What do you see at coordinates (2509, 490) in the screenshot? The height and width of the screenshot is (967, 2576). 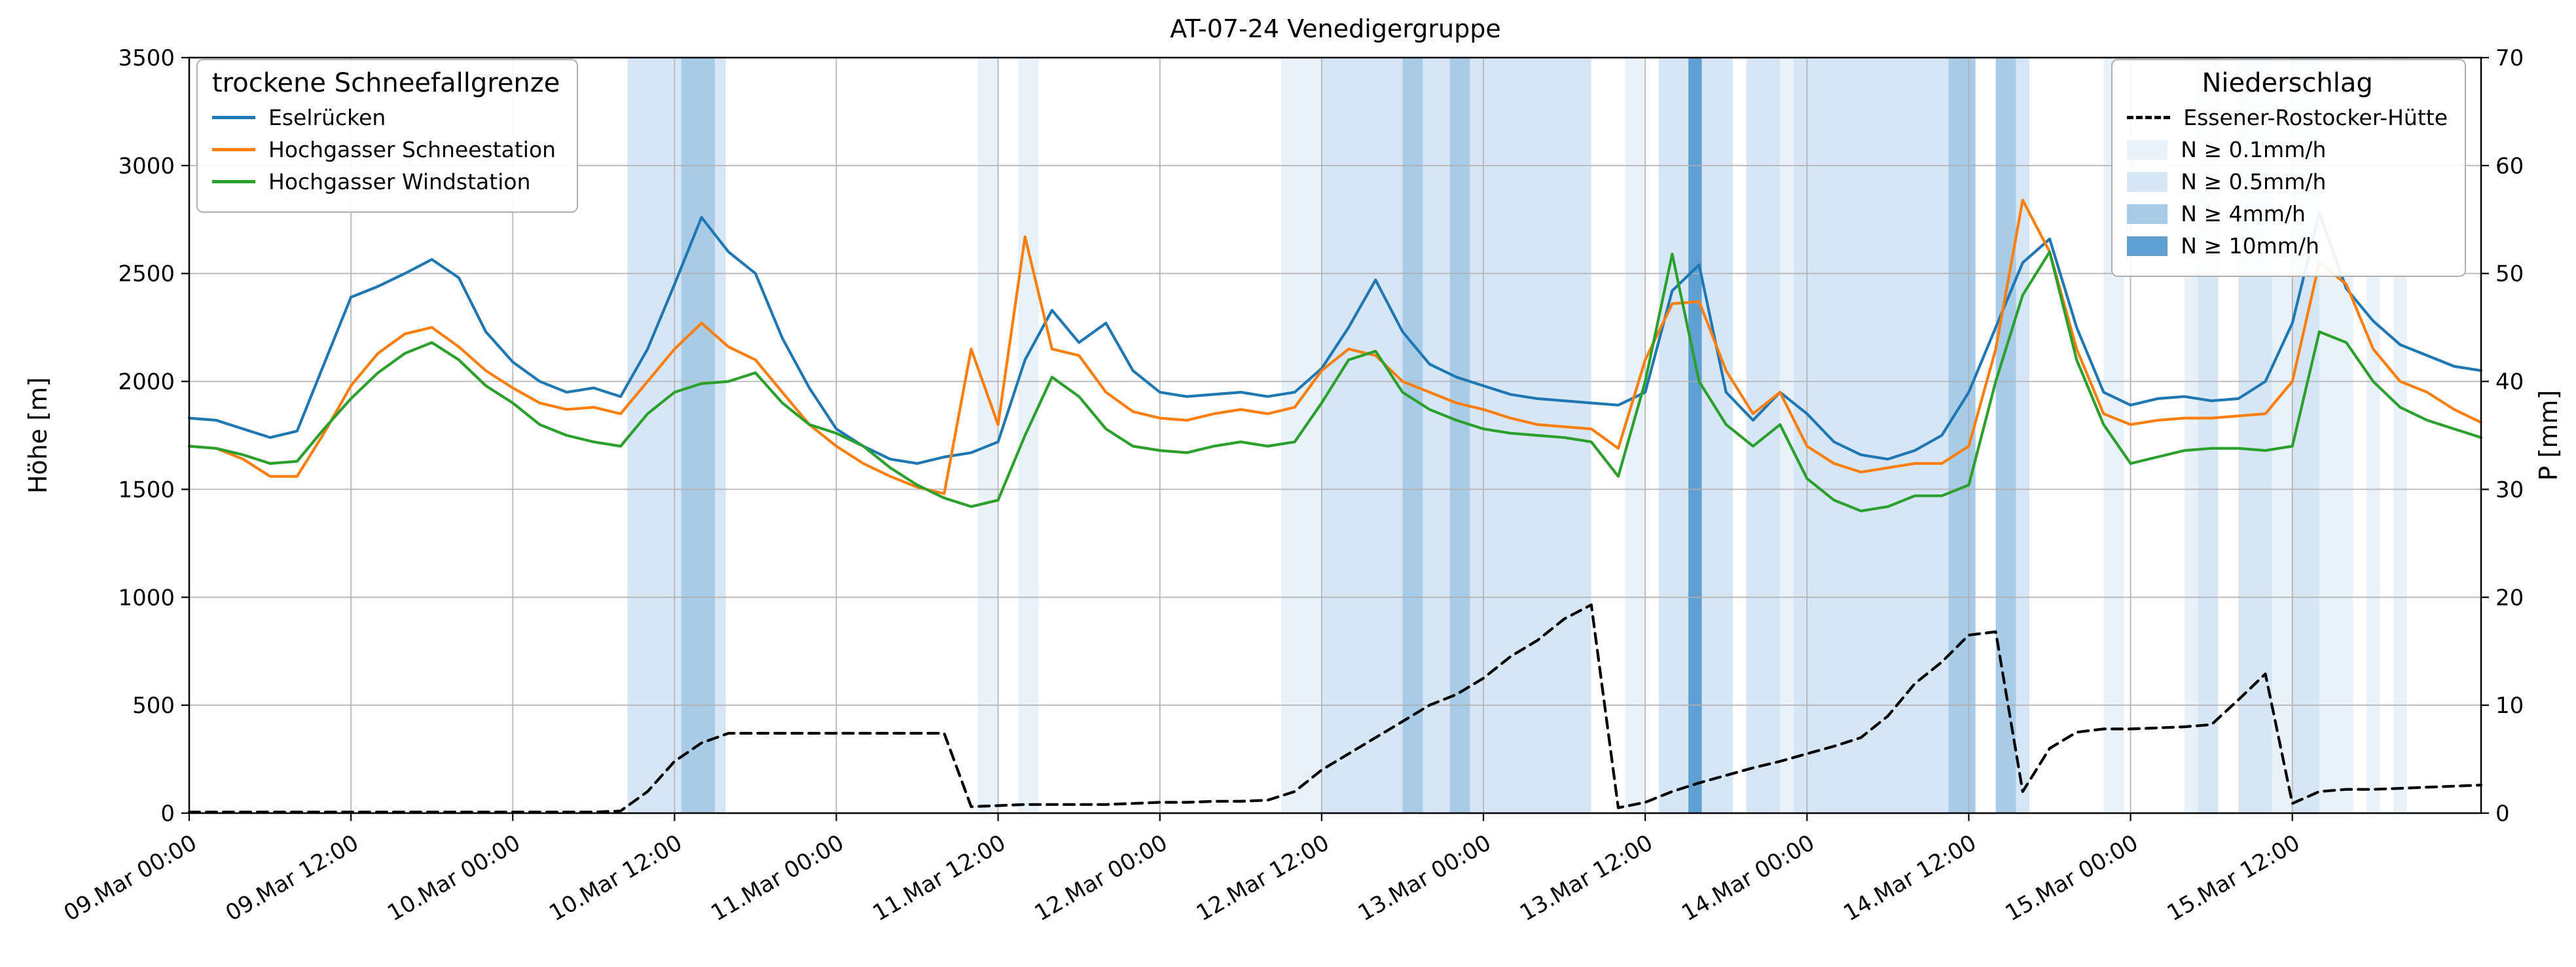 I see `y-tick-label-right: 30` at bounding box center [2509, 490].